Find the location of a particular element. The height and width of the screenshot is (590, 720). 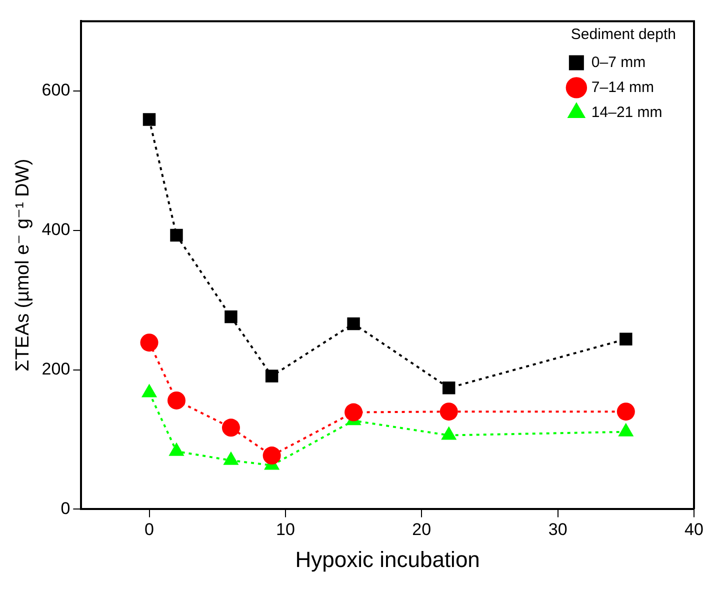

x-tick-label: 20 is located at coordinates (422, 530).